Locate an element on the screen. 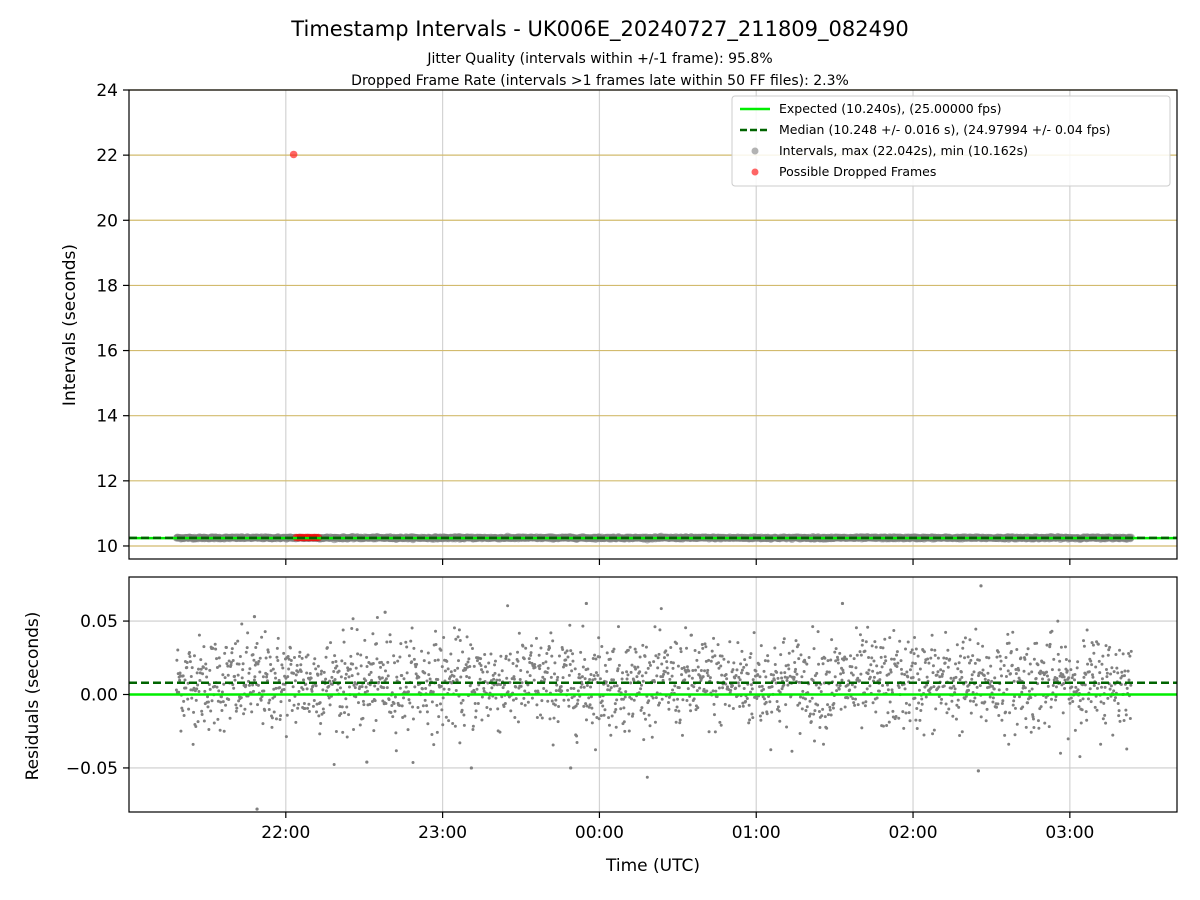 The height and width of the screenshot is (900, 1200). intervals-ytick-label-5: 20 is located at coordinates (107, 221).